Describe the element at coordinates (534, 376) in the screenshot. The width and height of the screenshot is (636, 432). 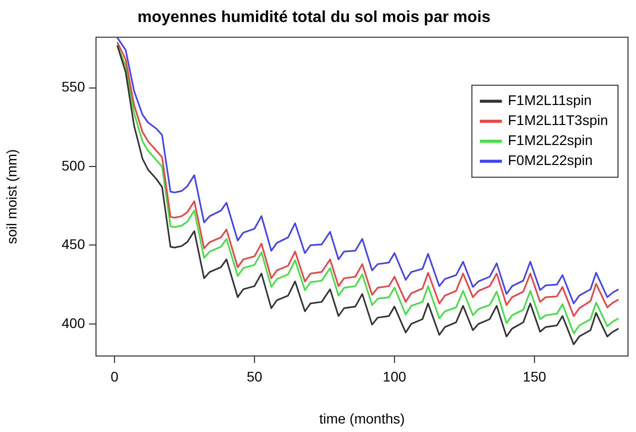
I see `x-tick-label: 150` at that location.